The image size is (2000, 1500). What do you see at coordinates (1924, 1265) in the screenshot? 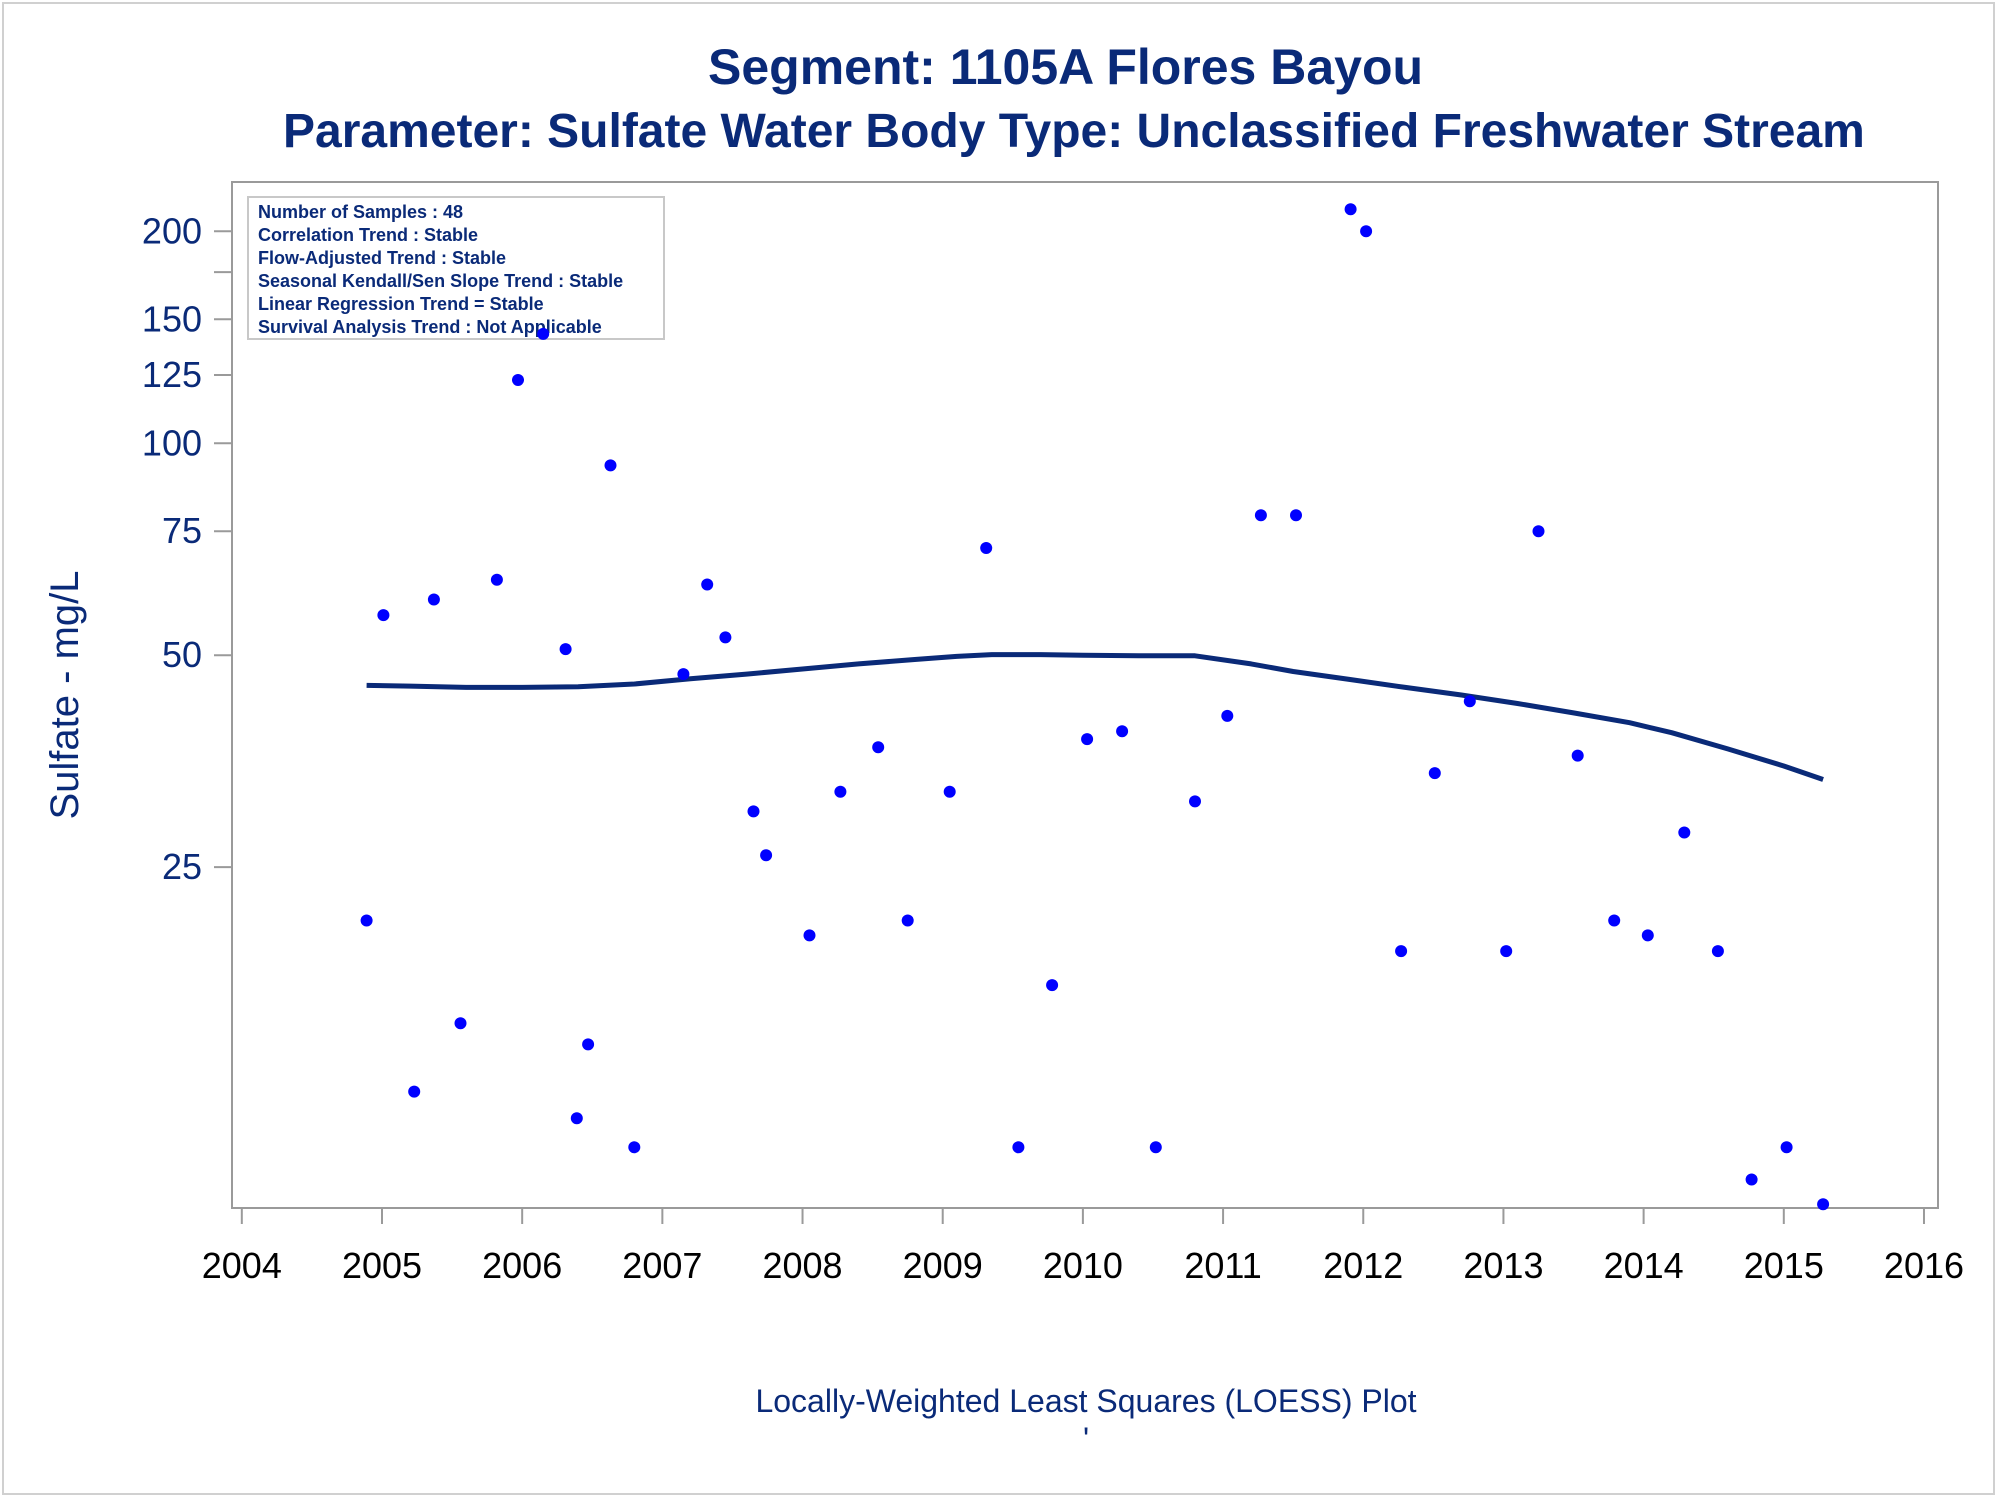
I see `x-tick-label: 2016` at bounding box center [1924, 1265].